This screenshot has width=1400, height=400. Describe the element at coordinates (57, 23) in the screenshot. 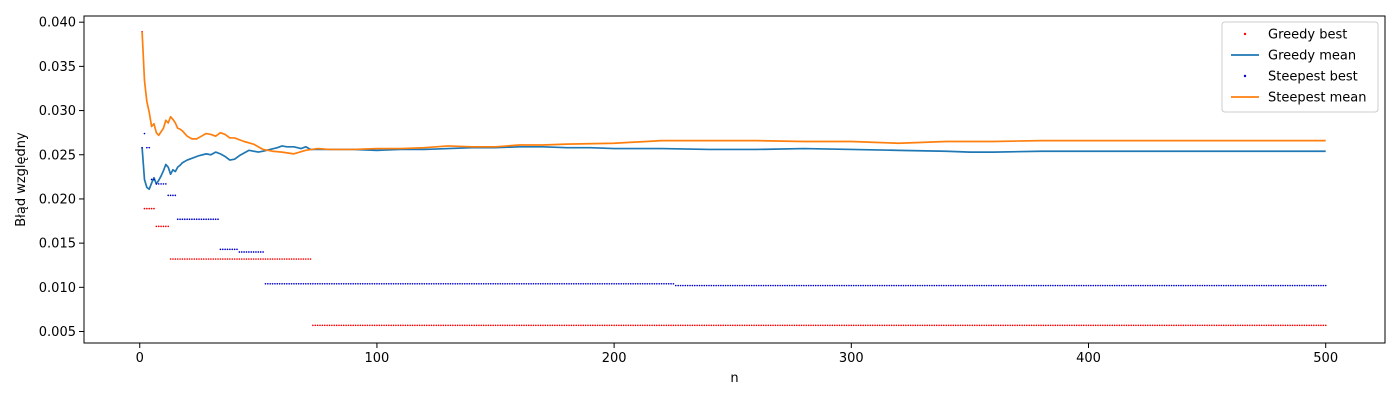

I see `y-tick-label: 0.040` at that location.